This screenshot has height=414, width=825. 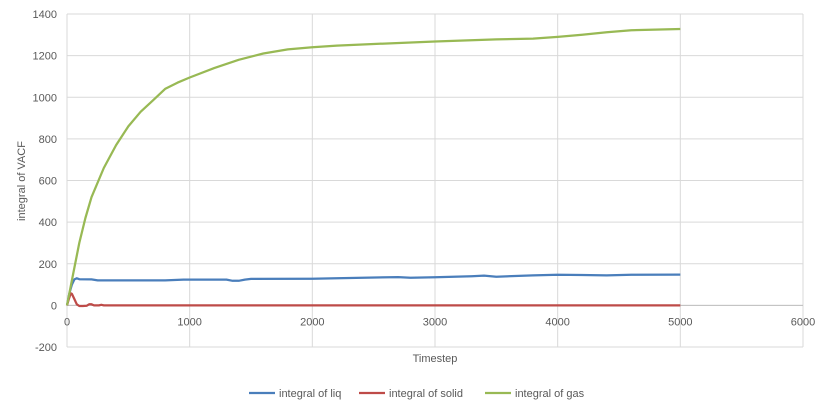 What do you see at coordinates (803, 322) in the screenshot?
I see `x-tick-label: 6000` at bounding box center [803, 322].